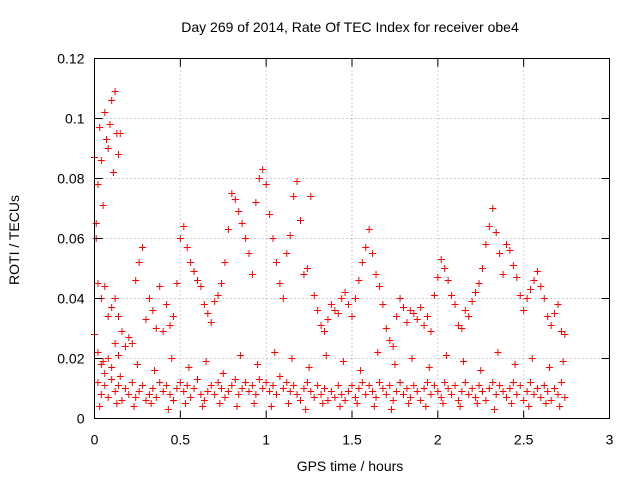  Describe the element at coordinates (181, 440) in the screenshot. I see `x-tick-label: 0.5` at that location.